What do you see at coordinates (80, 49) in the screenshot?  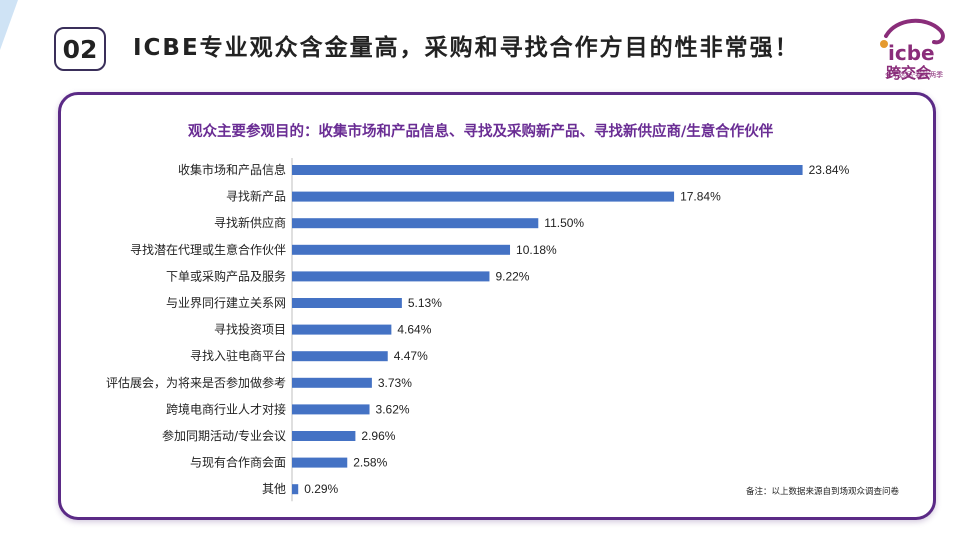 I see `section-number-badge: 02` at bounding box center [80, 49].